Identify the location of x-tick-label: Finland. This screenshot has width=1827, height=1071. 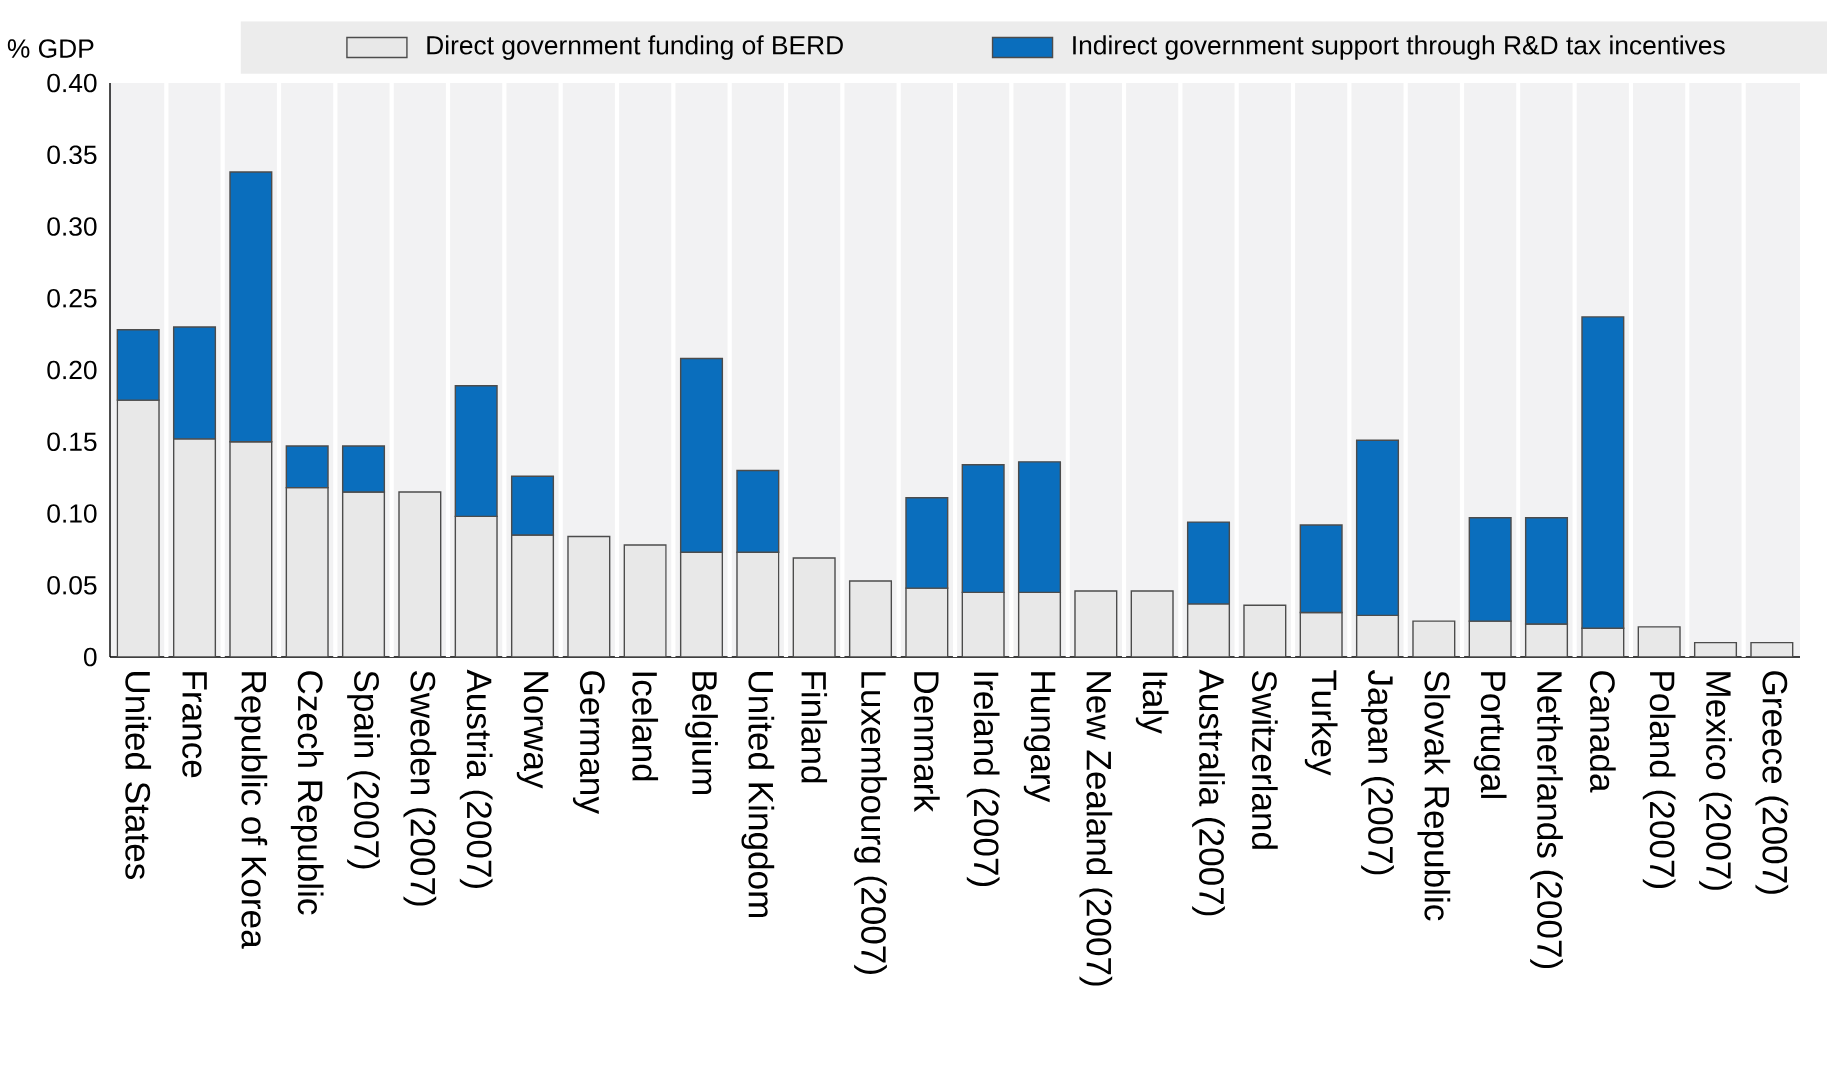
(814, 727).